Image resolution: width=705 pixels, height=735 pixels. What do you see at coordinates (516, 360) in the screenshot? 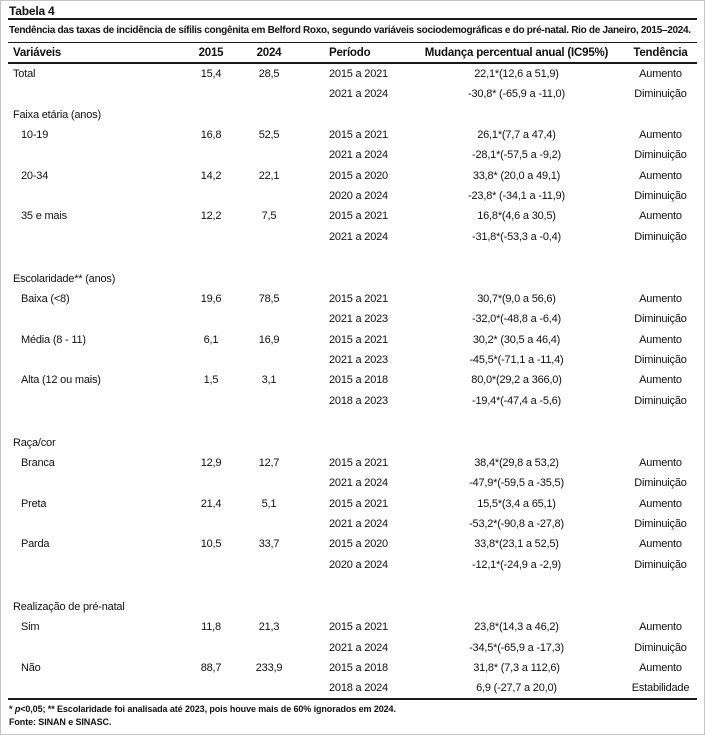
I see `cell-mudanca: -45,5*(-71,1 a -11,4)` at bounding box center [516, 360].